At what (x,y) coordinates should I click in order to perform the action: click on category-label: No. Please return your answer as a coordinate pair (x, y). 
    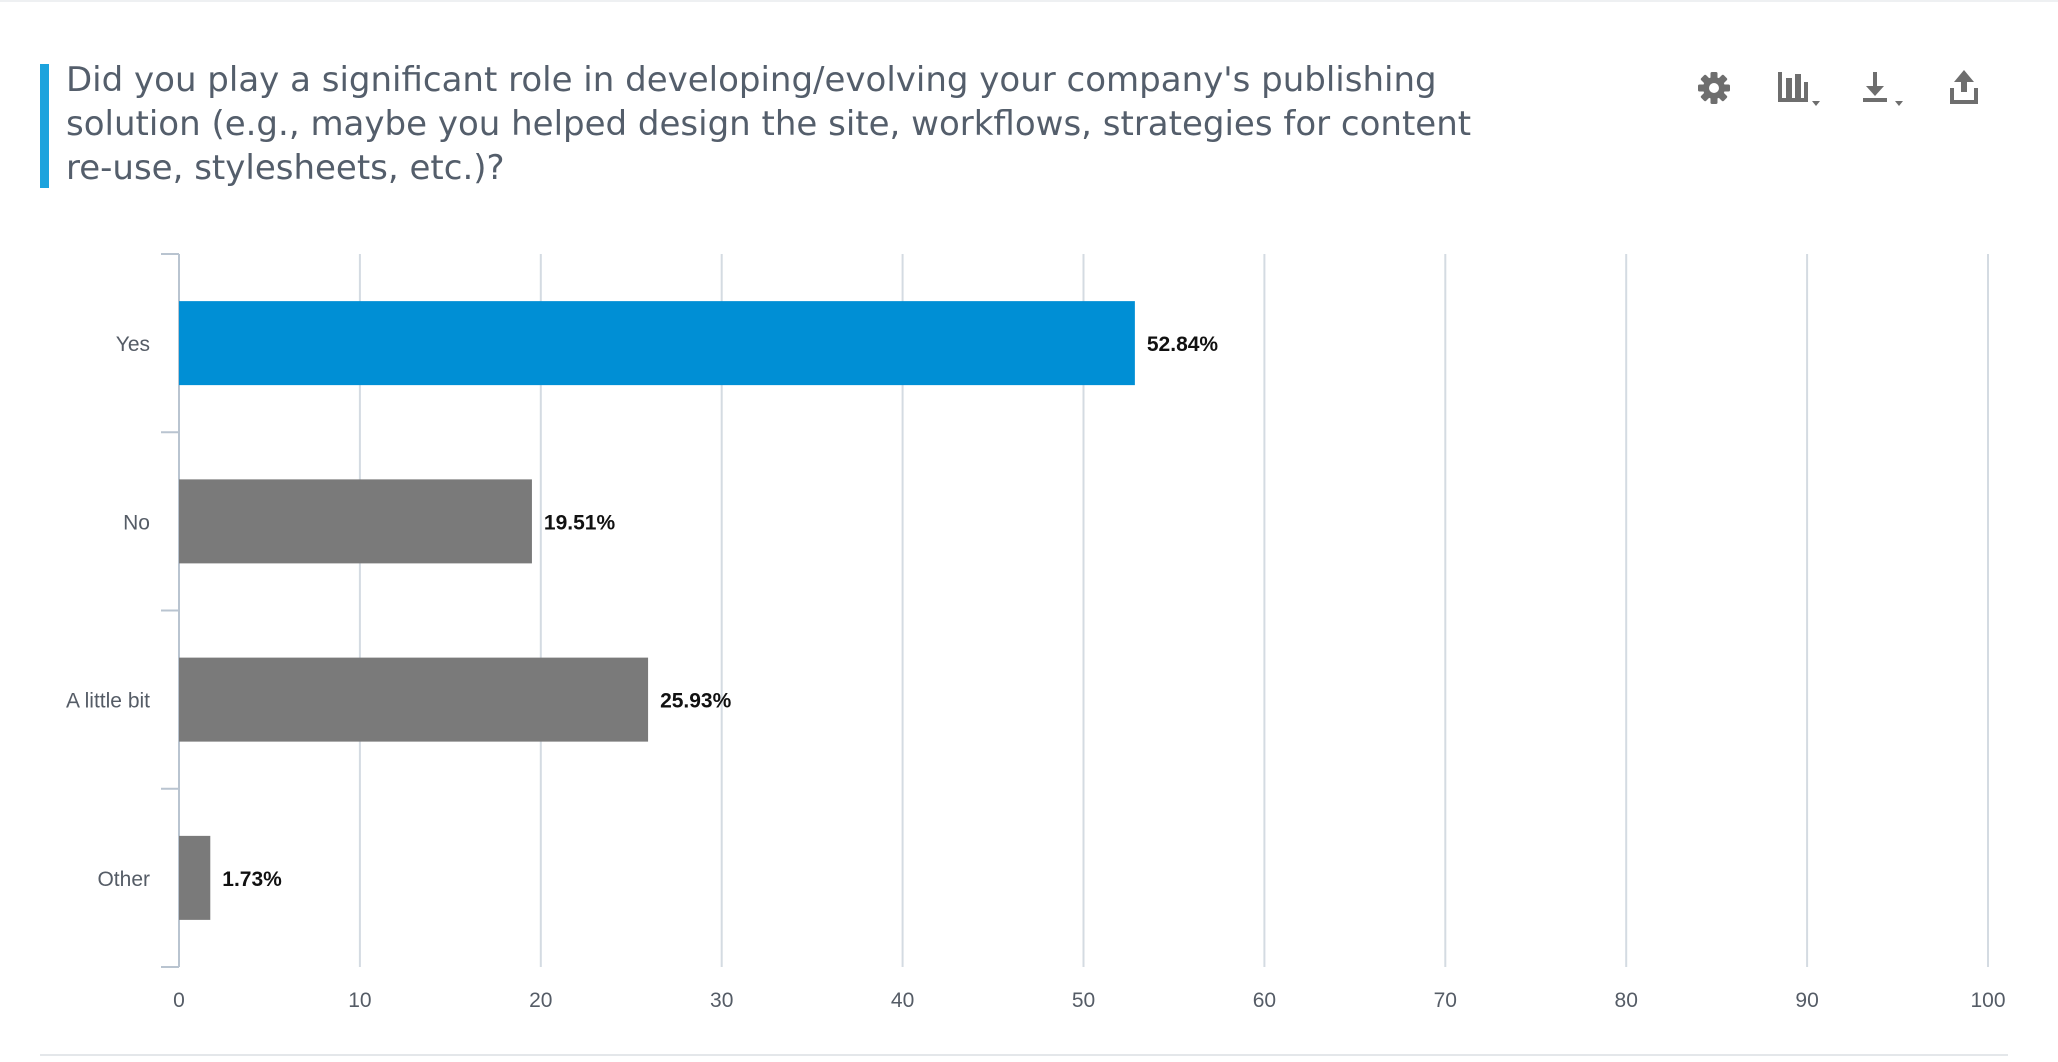
    Looking at the image, I should click on (136, 522).